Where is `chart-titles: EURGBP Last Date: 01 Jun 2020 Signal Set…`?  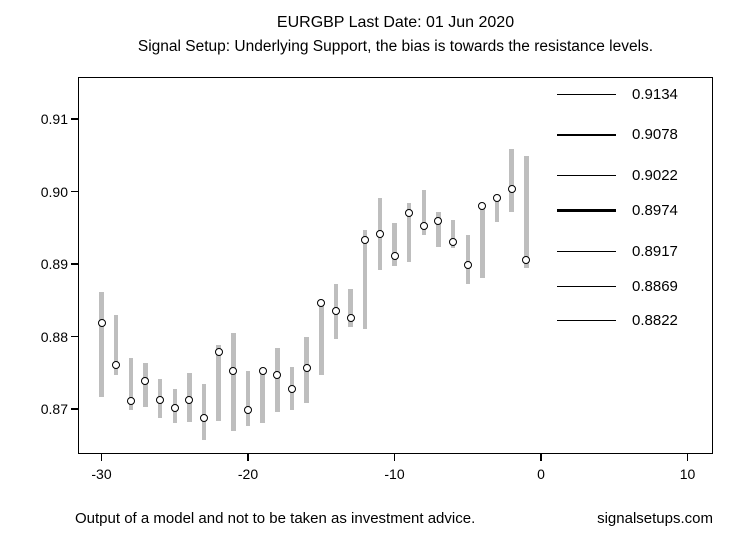 chart-titles: EURGBP Last Date: 01 Jun 2020 Signal Set… is located at coordinates (395, 35).